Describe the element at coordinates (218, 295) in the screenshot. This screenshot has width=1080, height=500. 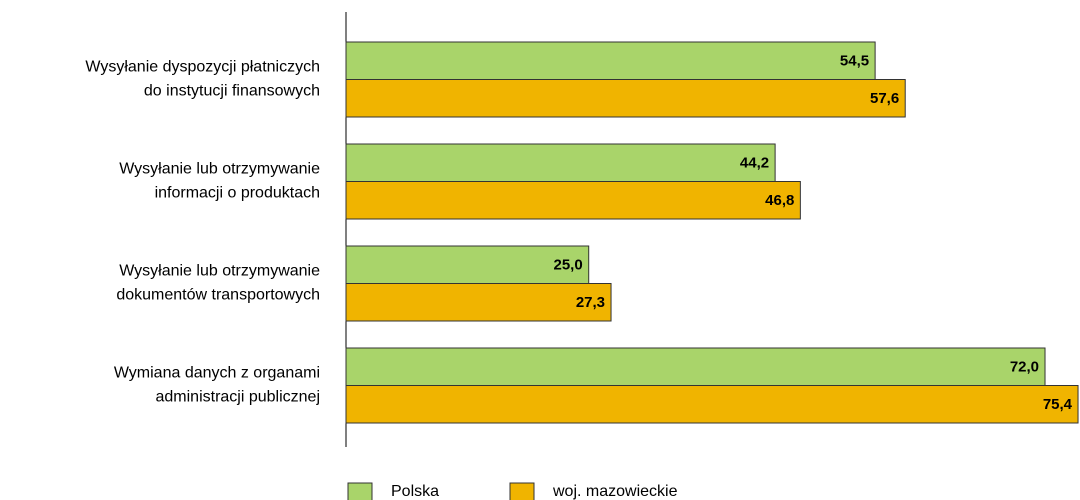
I see `category-label: dokumentów transportowych` at that location.